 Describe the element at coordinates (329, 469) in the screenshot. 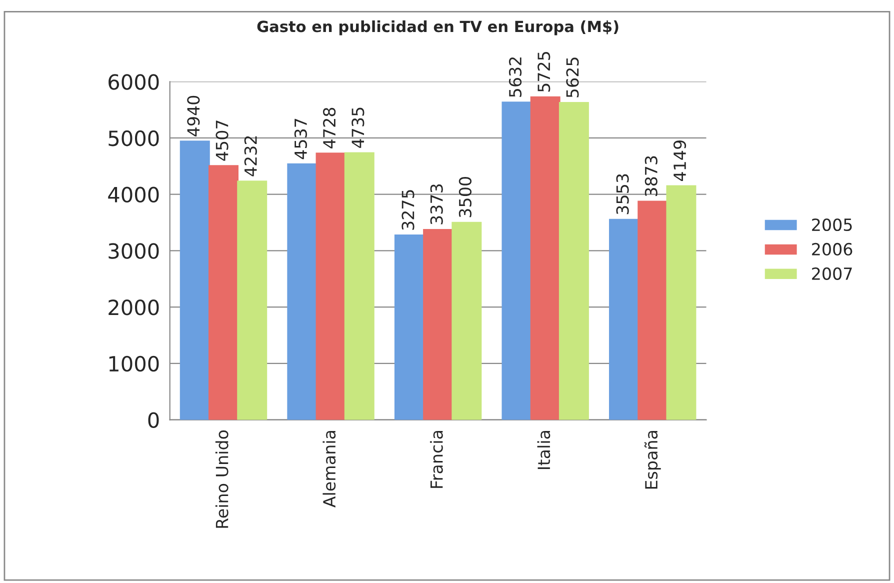

I see `x-tick-label: Alemania` at that location.